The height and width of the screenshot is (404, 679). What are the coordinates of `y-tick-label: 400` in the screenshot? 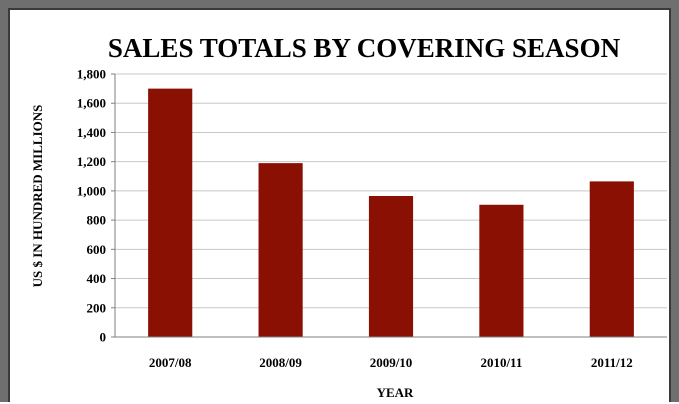 It's located at (97, 278).